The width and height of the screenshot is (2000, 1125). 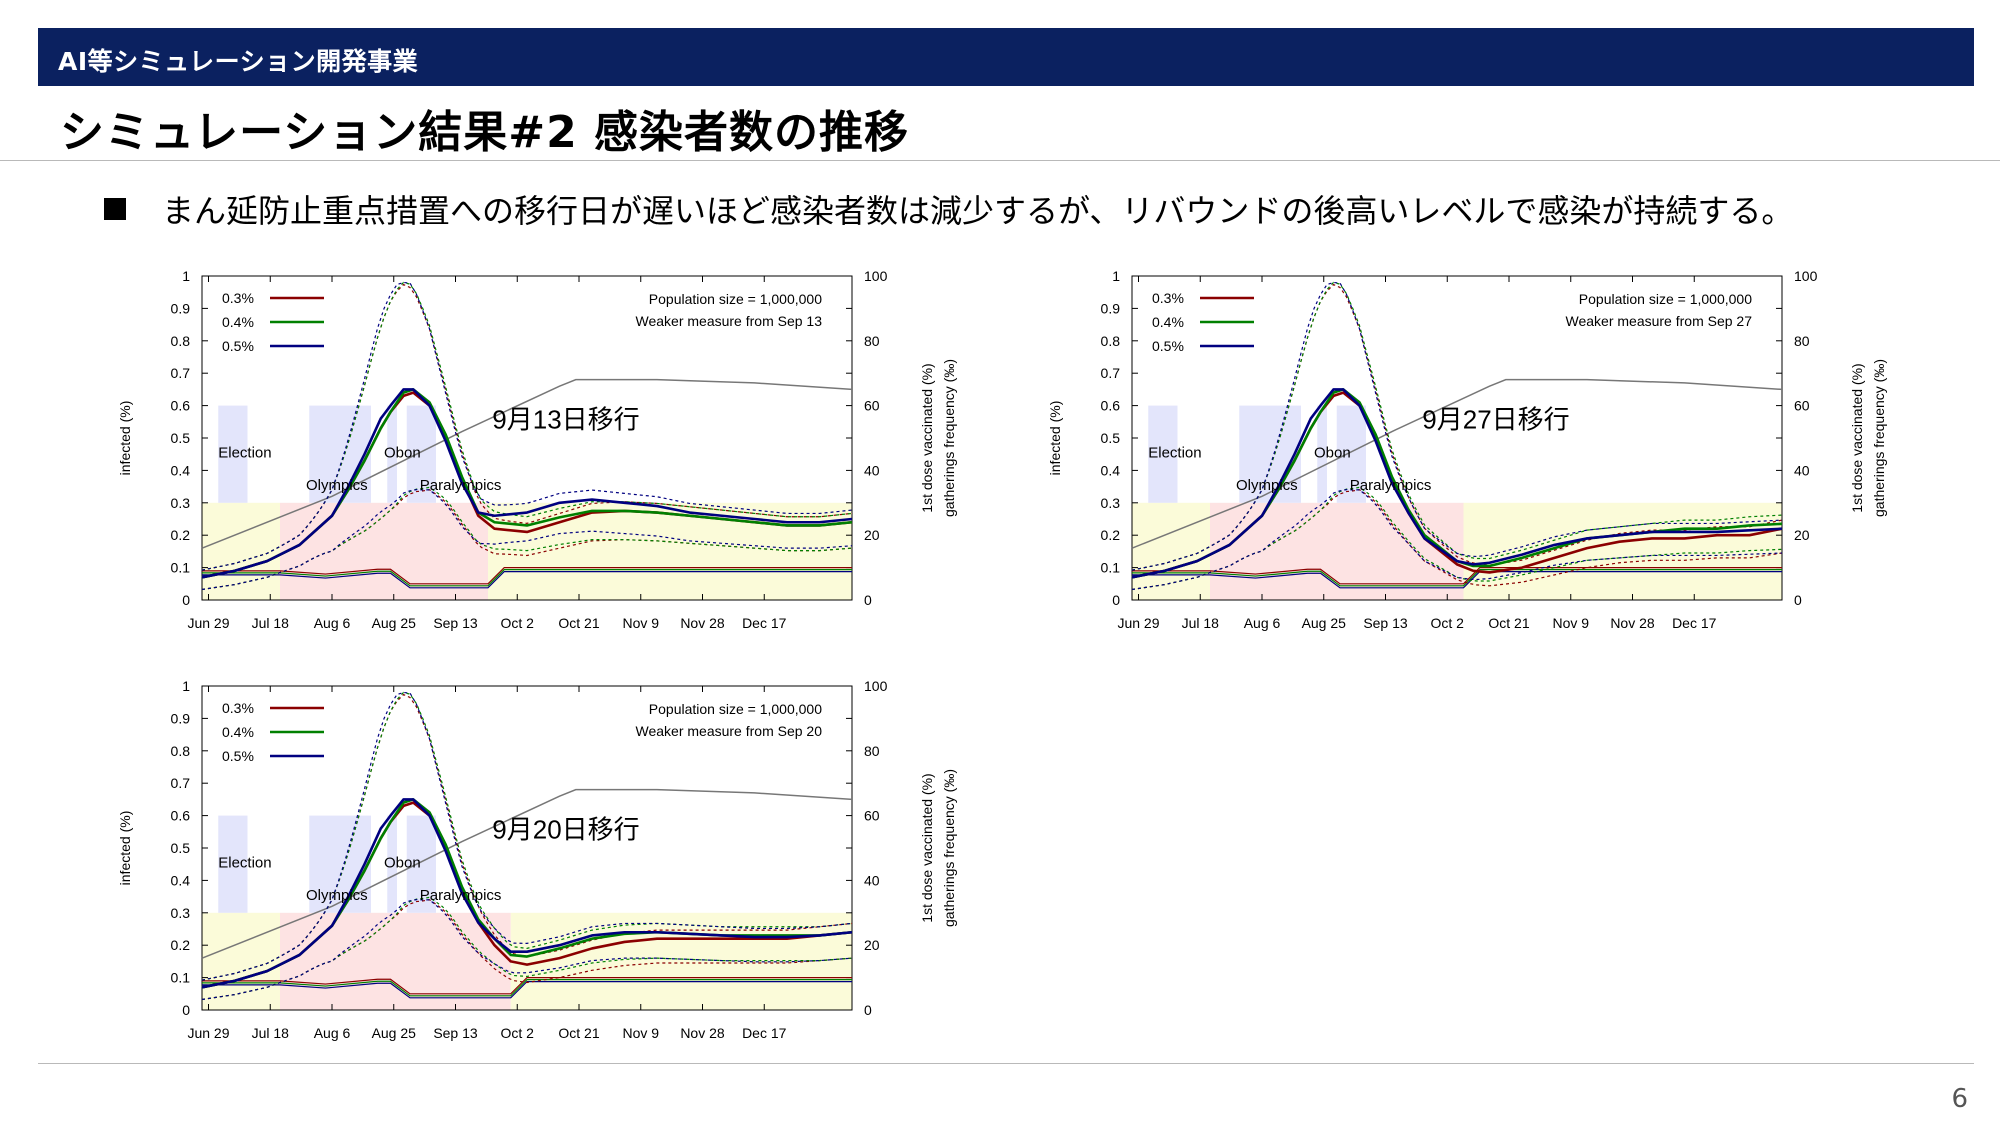 I want to click on section-title: AI等シミュレーション開発事業, so click(x=238, y=61).